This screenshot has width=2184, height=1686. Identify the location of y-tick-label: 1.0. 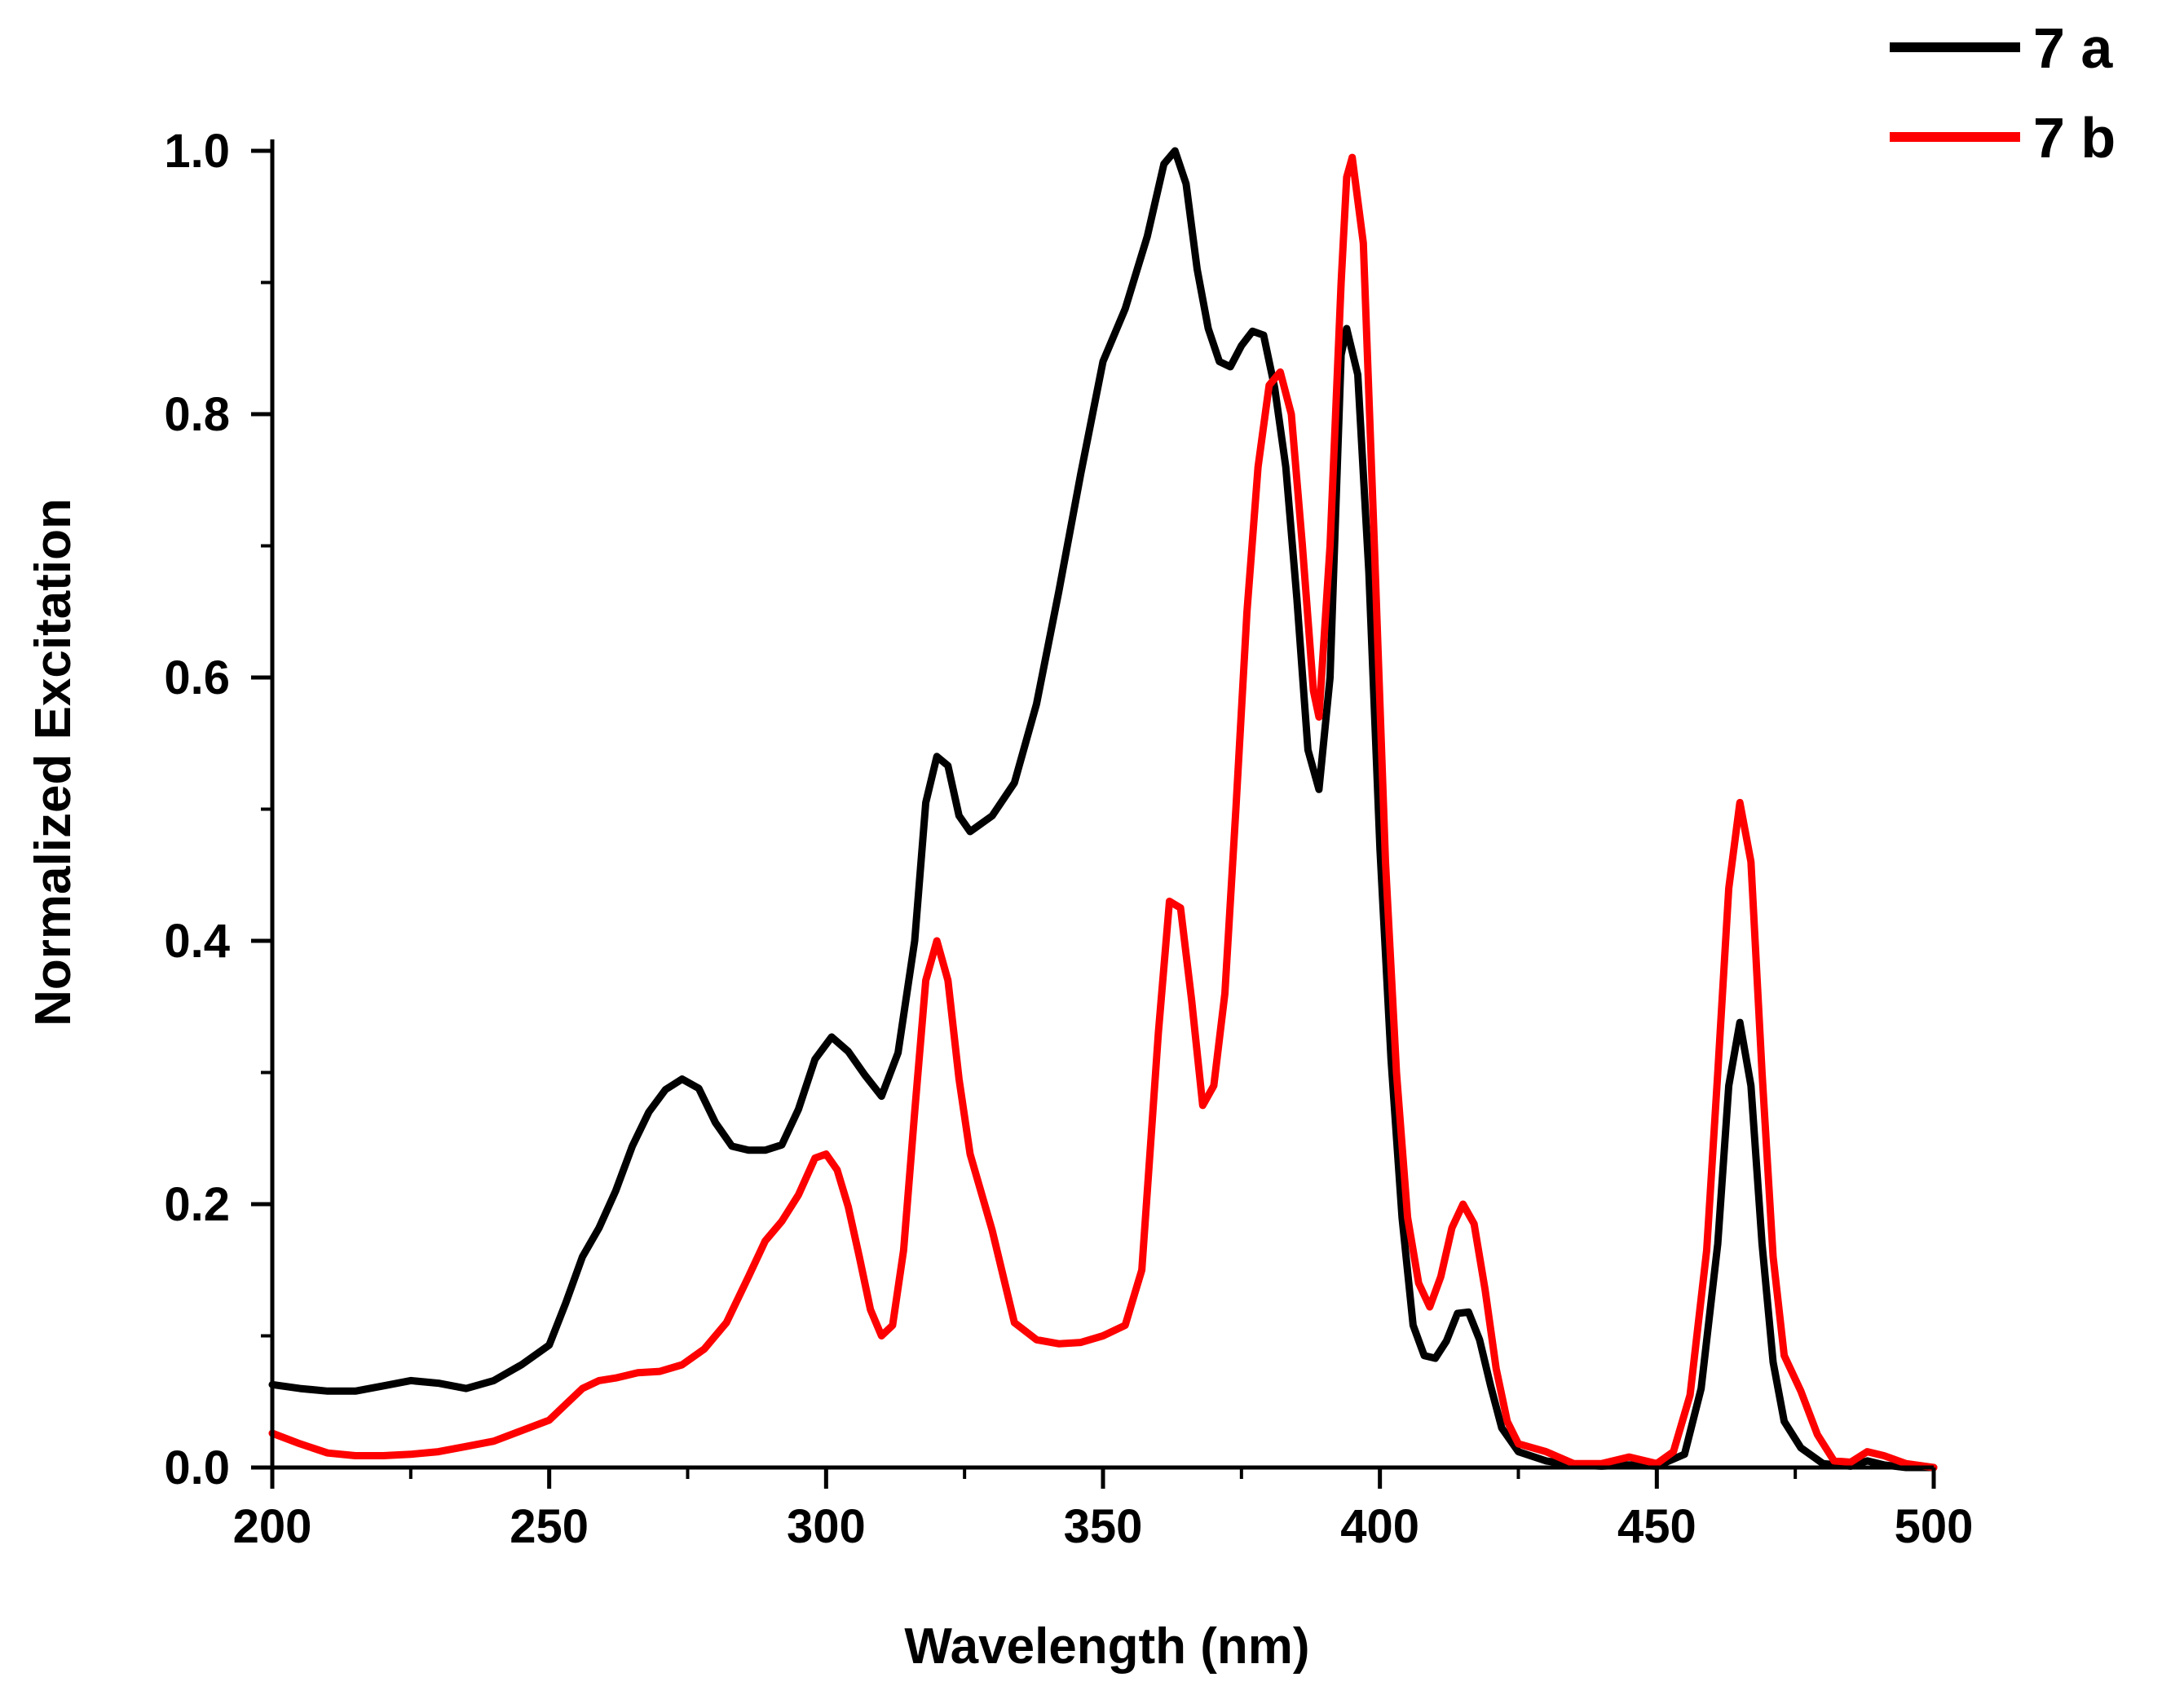
(197, 152).